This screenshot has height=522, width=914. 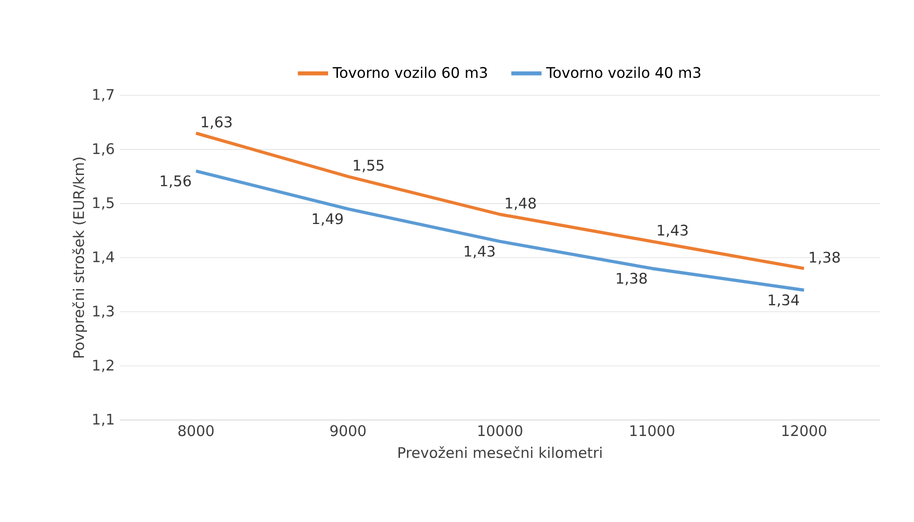 What do you see at coordinates (623, 72) in the screenshot?
I see `legend-label: Tovorno vozilo 40 m3` at bounding box center [623, 72].